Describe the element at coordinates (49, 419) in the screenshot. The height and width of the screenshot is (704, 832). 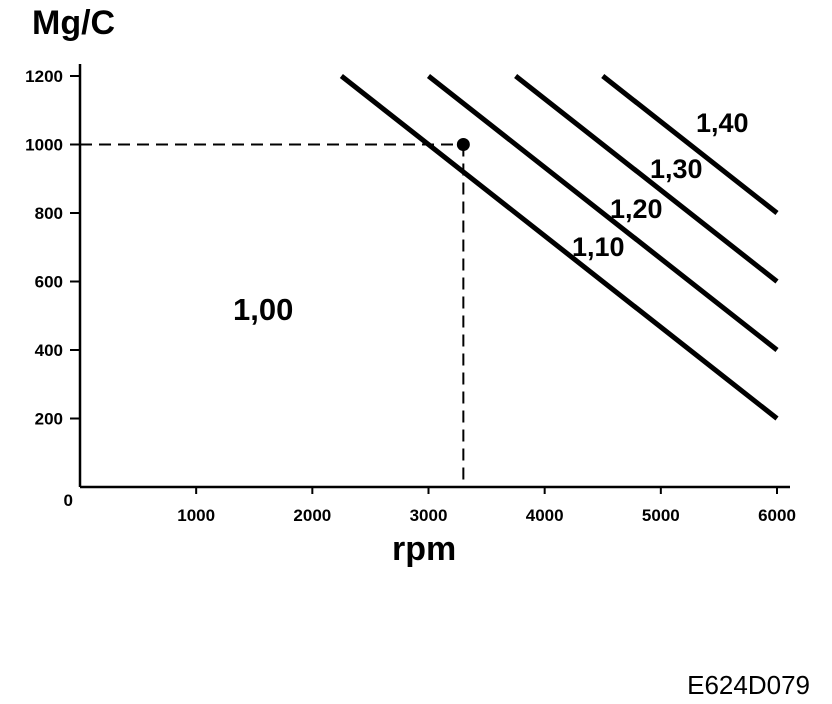
I see `y-tick-label: 200` at that location.